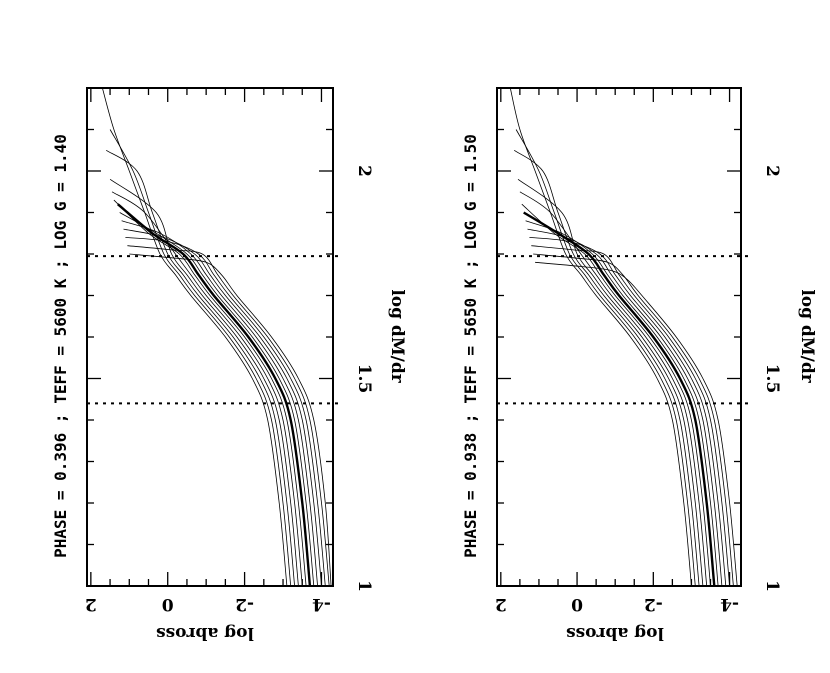 This screenshot has height=673, width=830. I want to click on panel-1-ylabel: log abross, so click(205, 633).